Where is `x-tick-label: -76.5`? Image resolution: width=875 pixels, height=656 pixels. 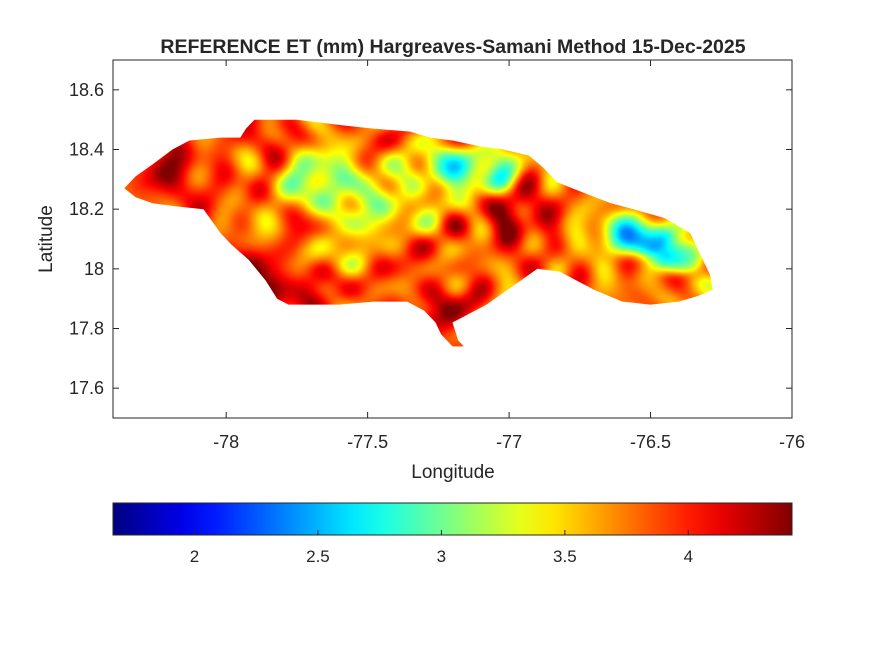 x-tick-label: -76.5 is located at coordinates (650, 442).